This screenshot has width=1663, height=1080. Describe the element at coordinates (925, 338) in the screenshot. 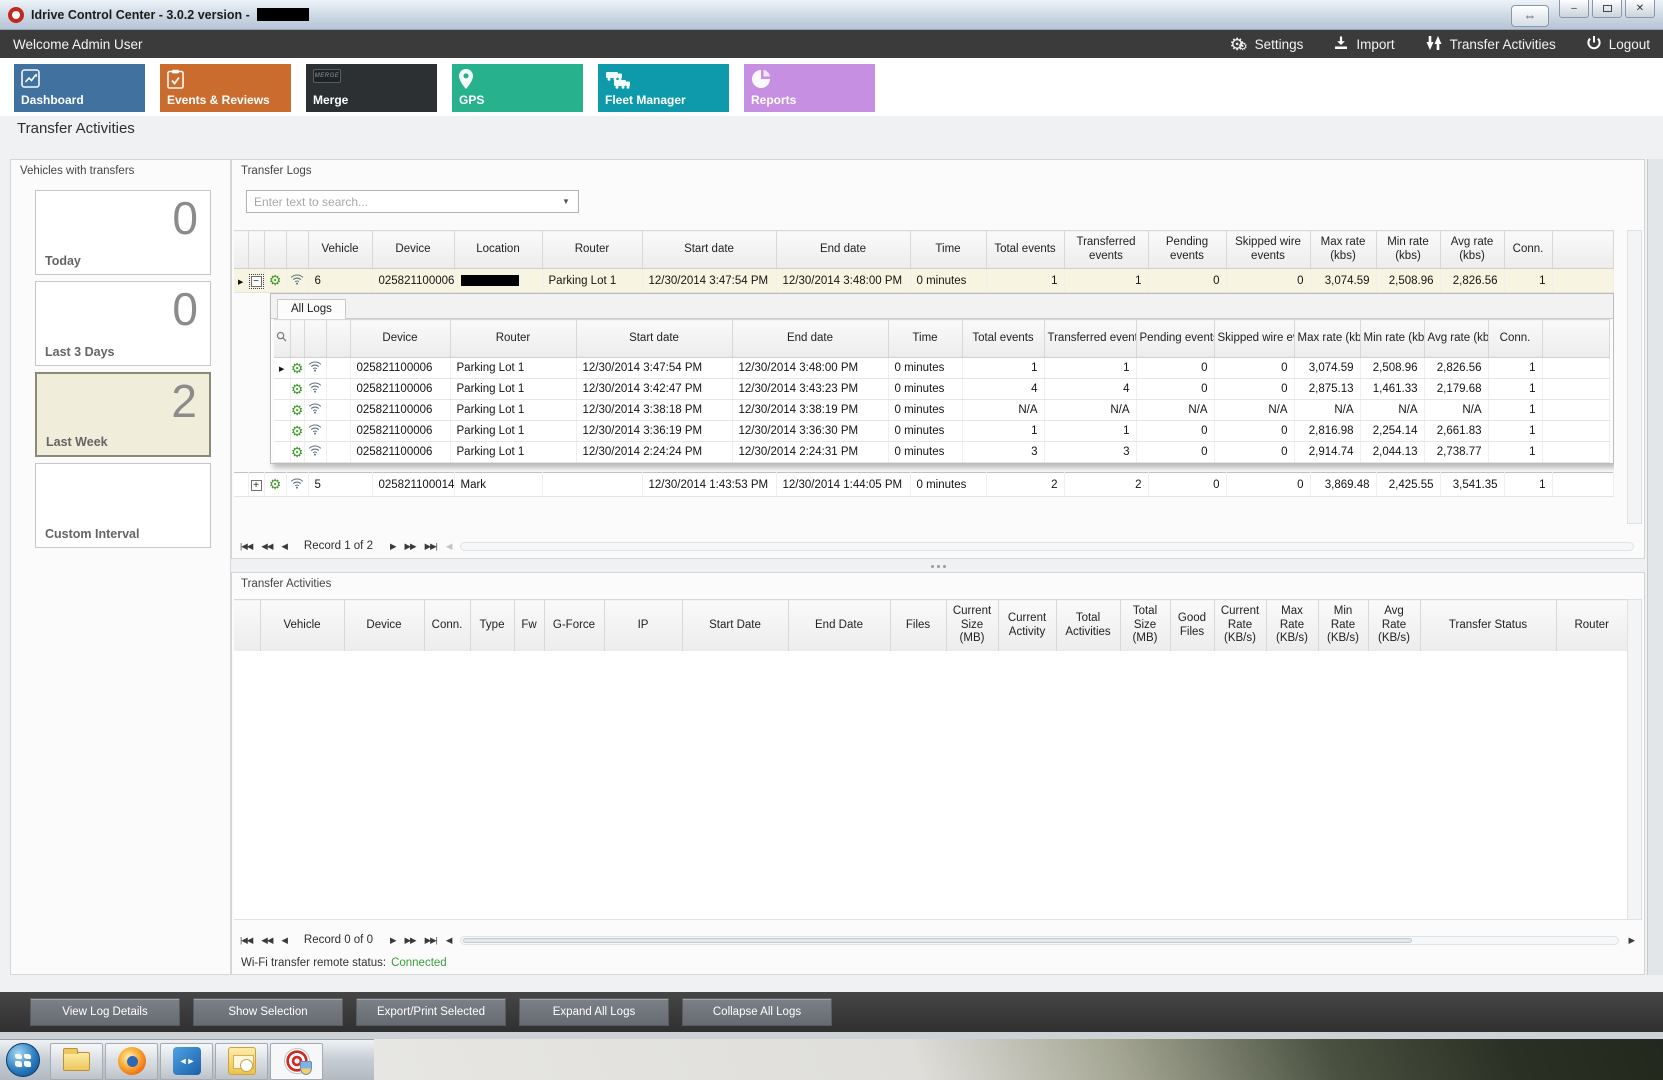

I see `subcol-time: Time` at that location.